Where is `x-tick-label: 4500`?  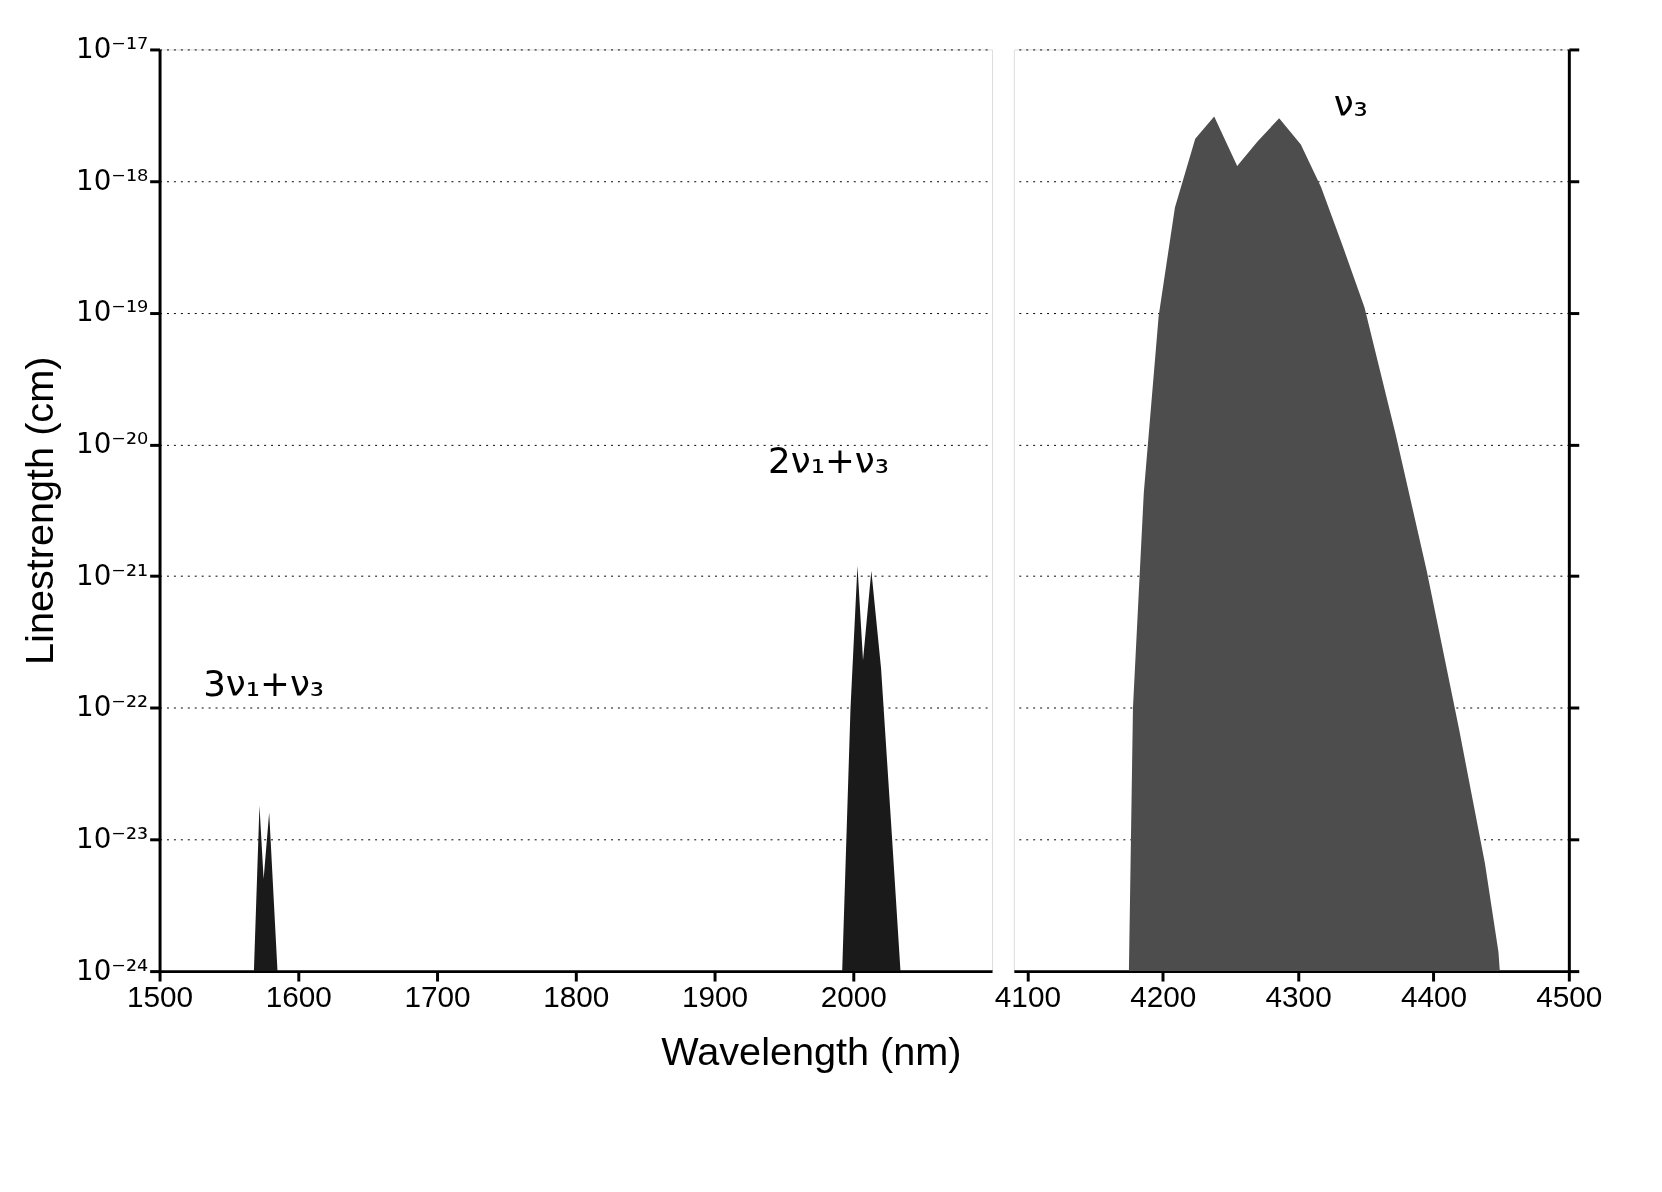 x-tick-label: 4500 is located at coordinates (1569, 997).